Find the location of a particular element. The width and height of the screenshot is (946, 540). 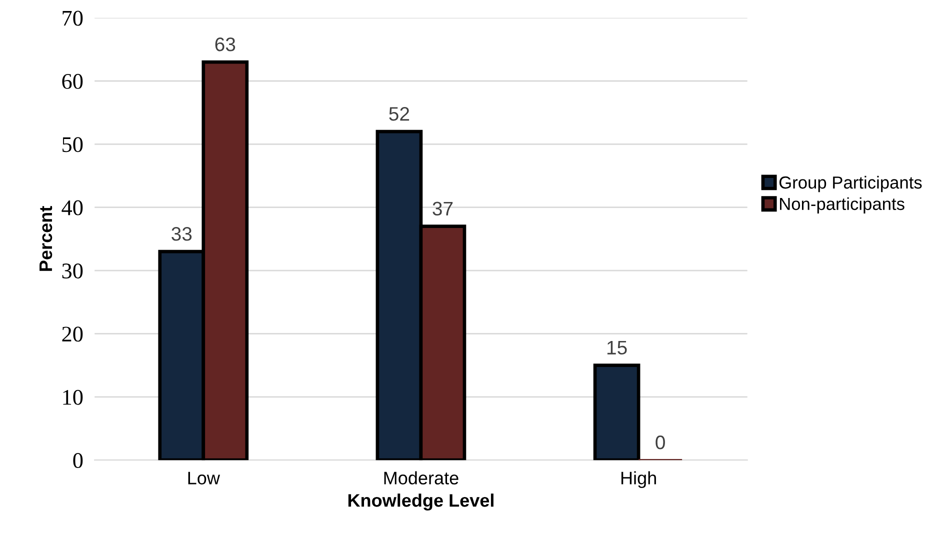

y-tick-label: 70 is located at coordinates (72, 18).